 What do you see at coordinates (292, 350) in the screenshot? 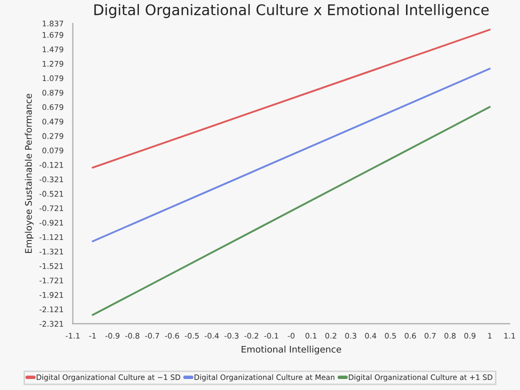
I see `x-axis-title: Emotional Intelligence` at bounding box center [292, 350].